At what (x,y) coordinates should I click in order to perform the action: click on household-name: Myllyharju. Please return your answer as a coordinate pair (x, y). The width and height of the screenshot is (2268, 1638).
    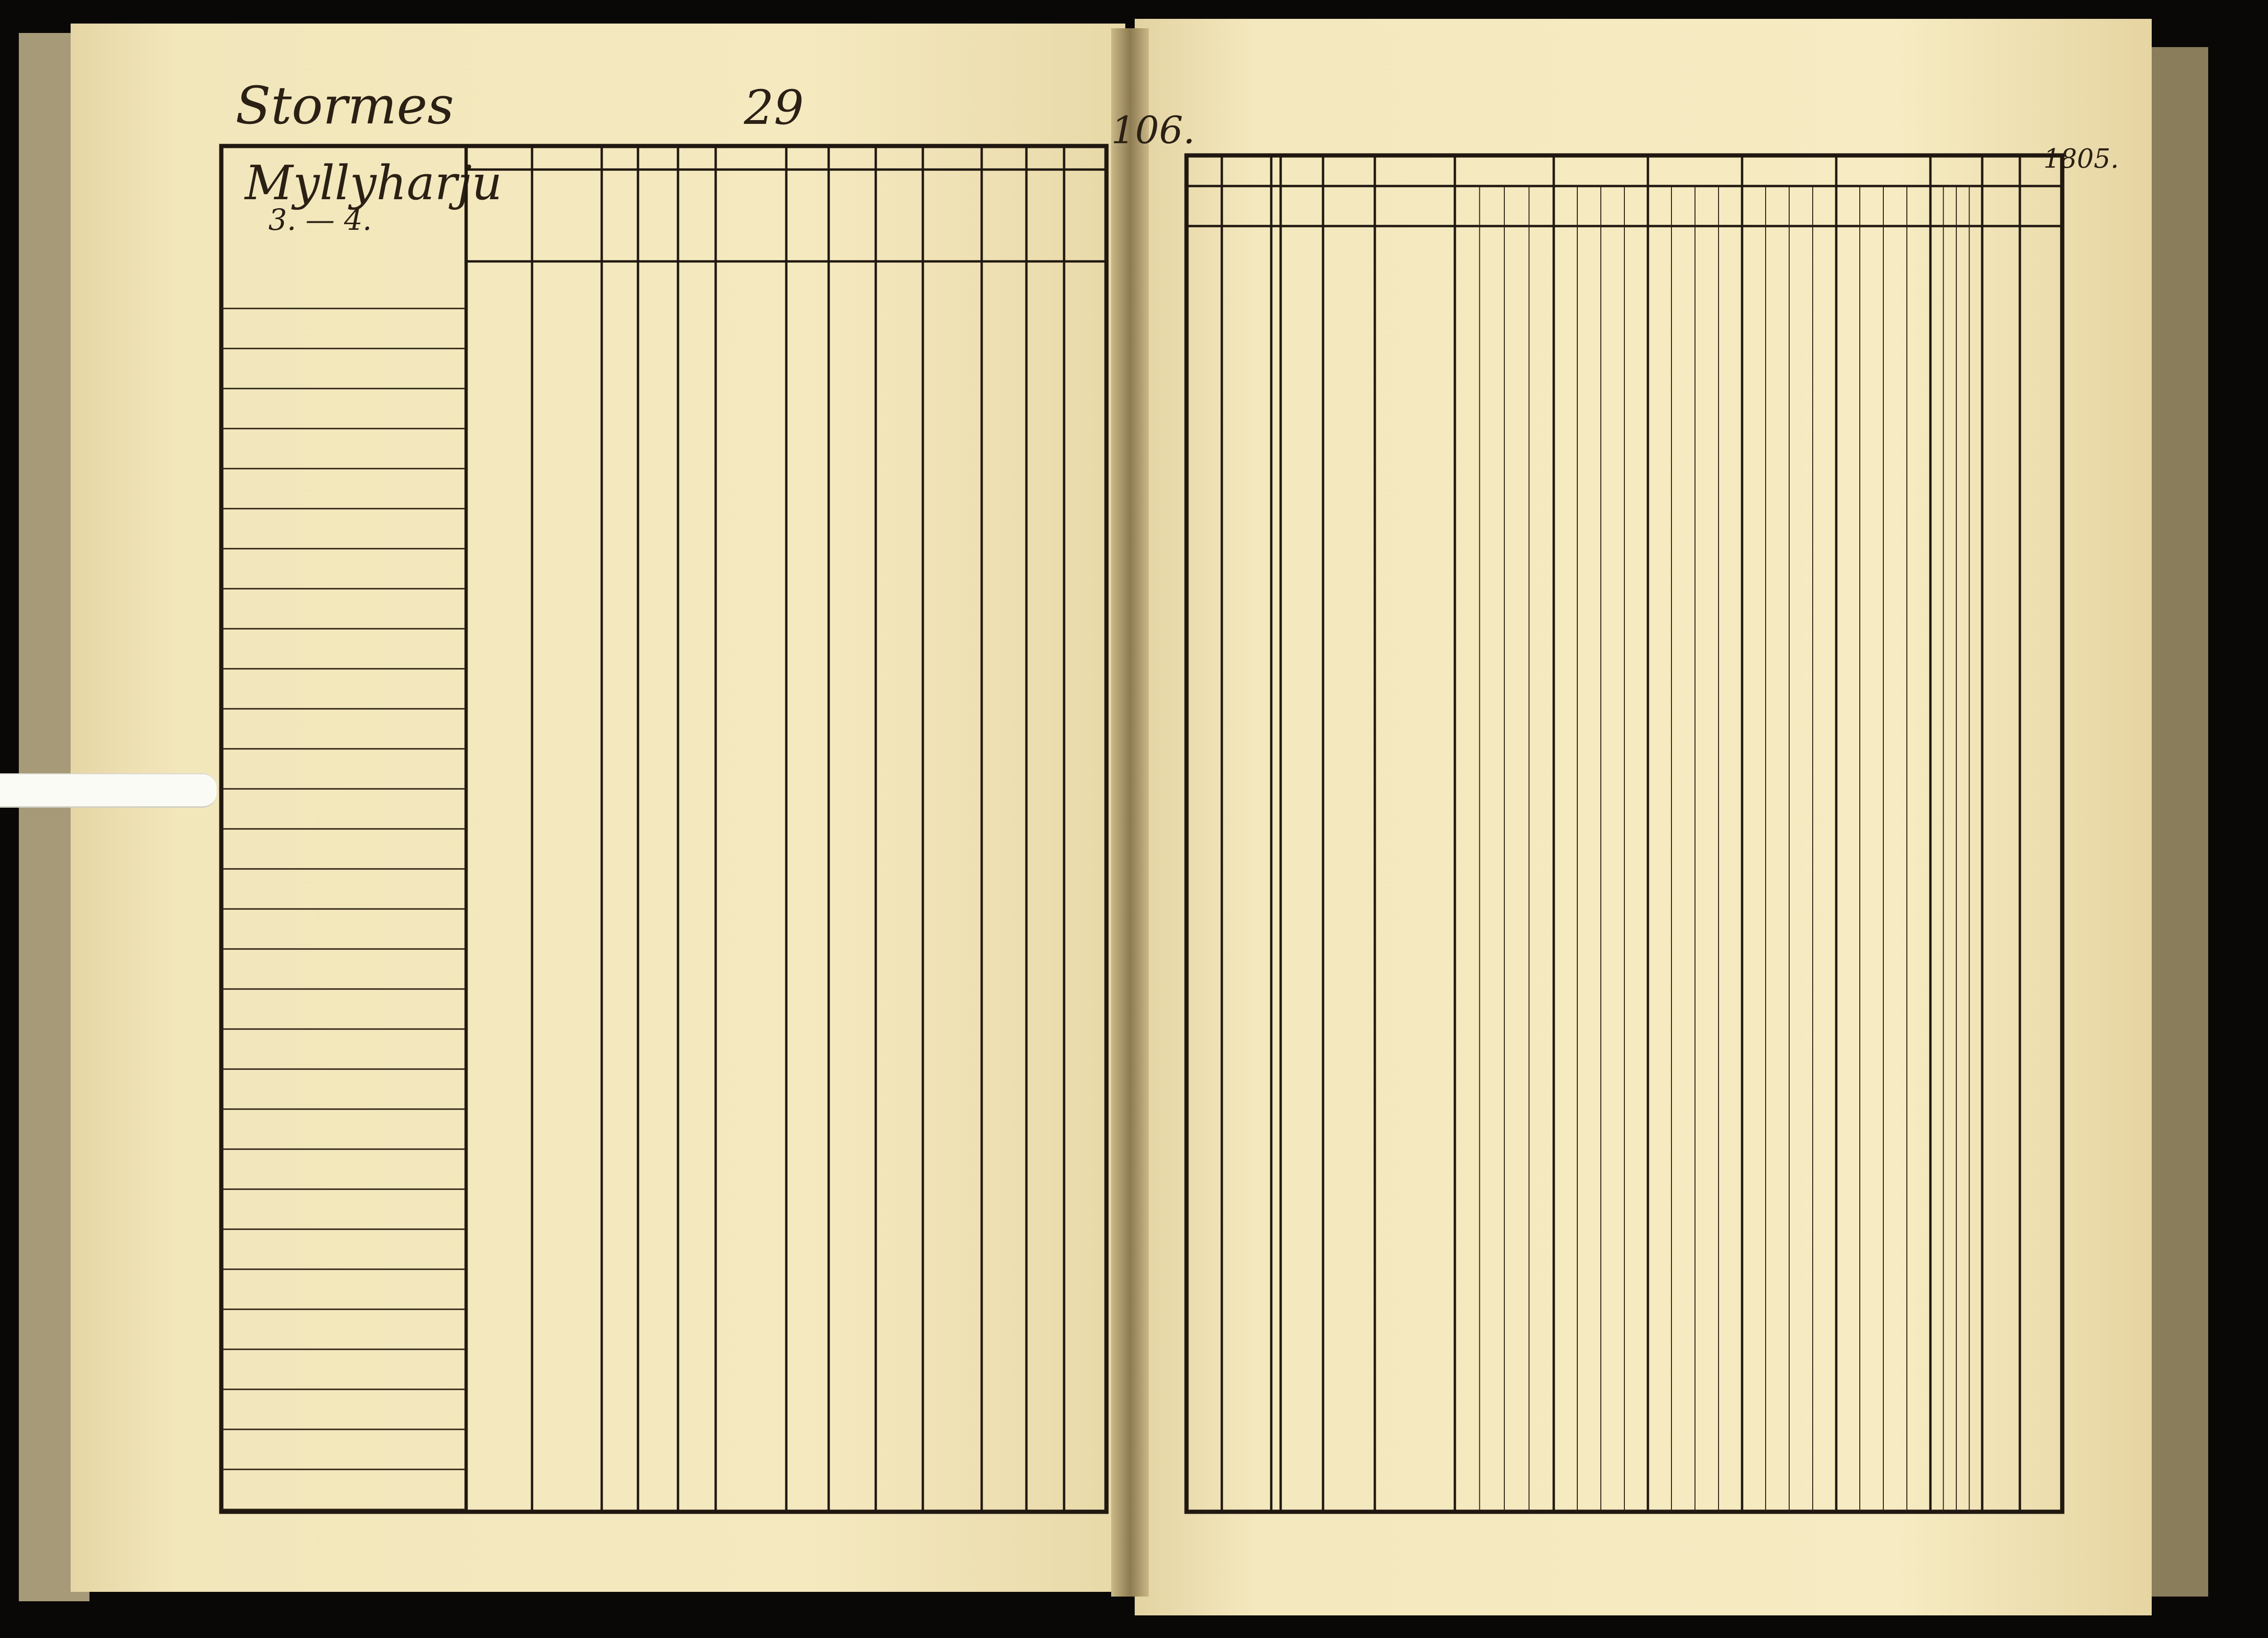
    Looking at the image, I should click on (374, 183).